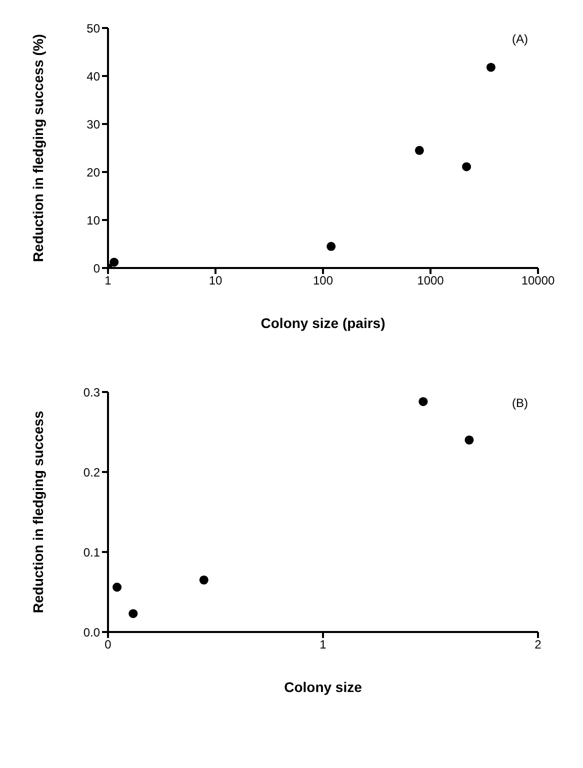 Image resolution: width=583 pixels, height=768 pixels. What do you see at coordinates (93, 220) in the screenshot?
I see `y-tick-label: 10` at bounding box center [93, 220].